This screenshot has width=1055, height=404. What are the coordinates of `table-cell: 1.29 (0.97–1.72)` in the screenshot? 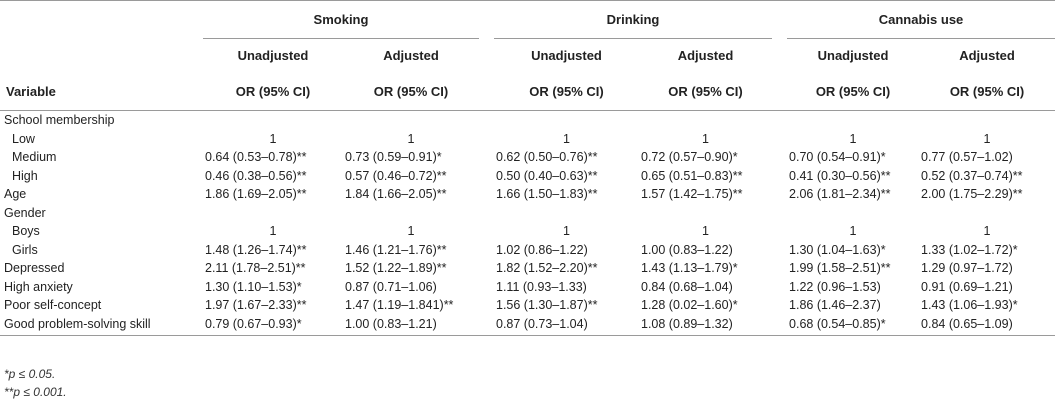 It's located at (967, 268).